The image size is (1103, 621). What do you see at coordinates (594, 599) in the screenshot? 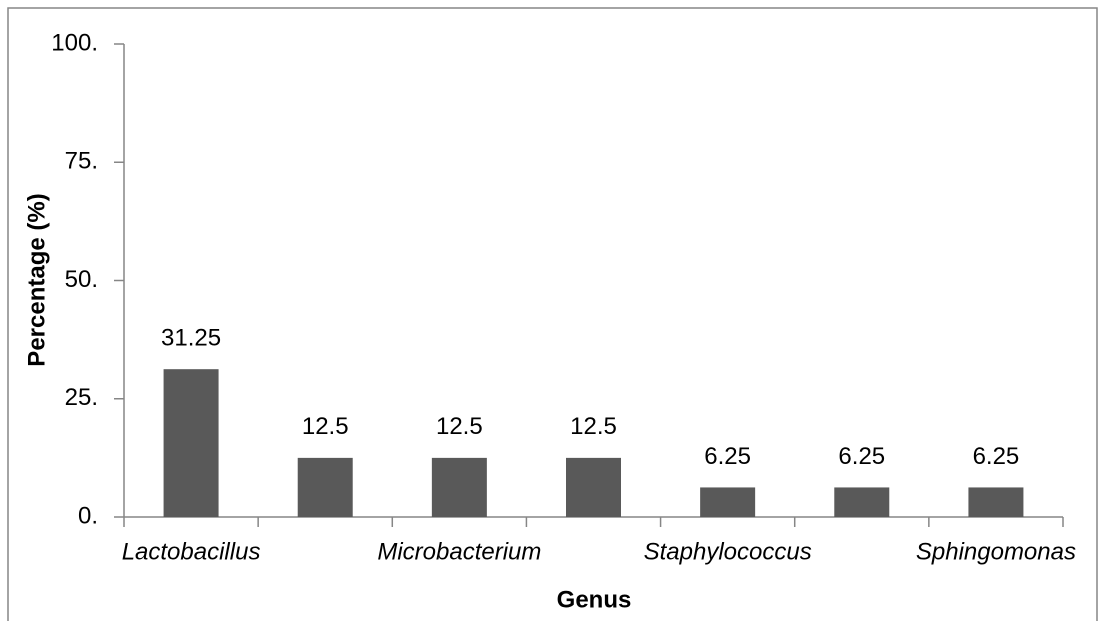
I see `x-axis-label: Genus` at bounding box center [594, 599].